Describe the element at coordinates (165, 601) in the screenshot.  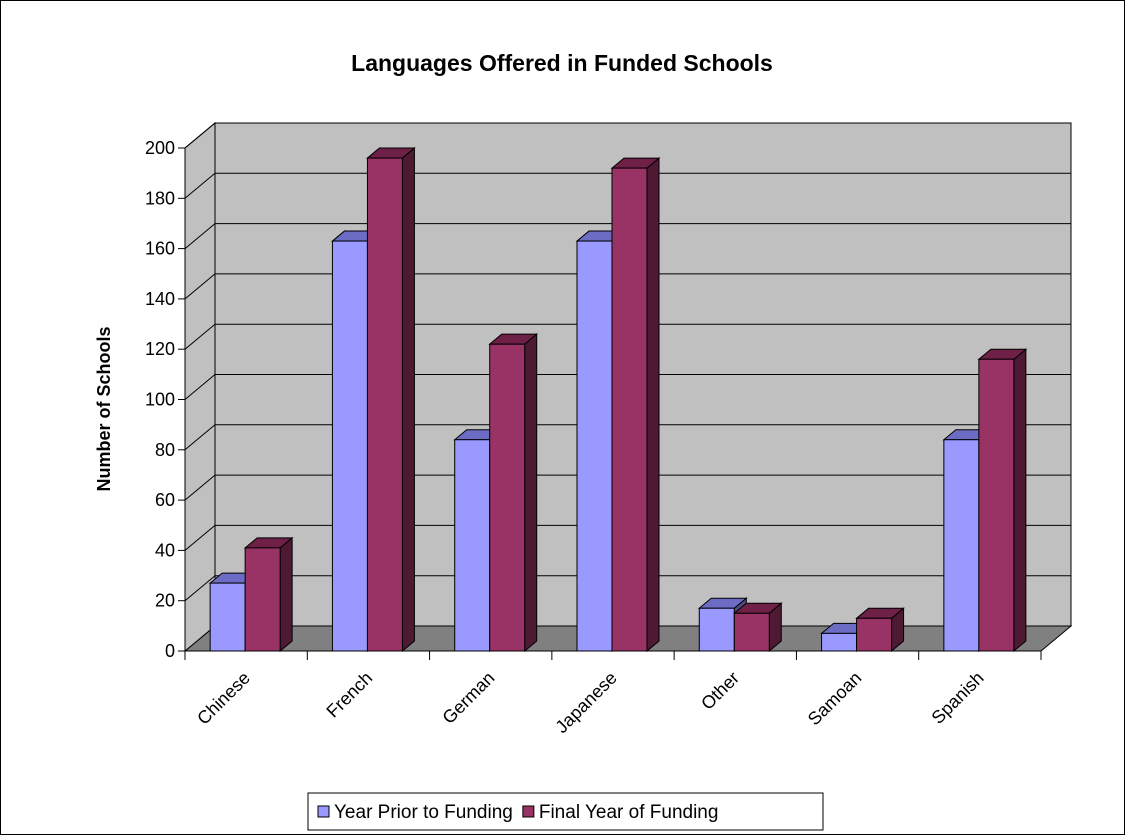
I see `y-tick-label: 20` at that location.